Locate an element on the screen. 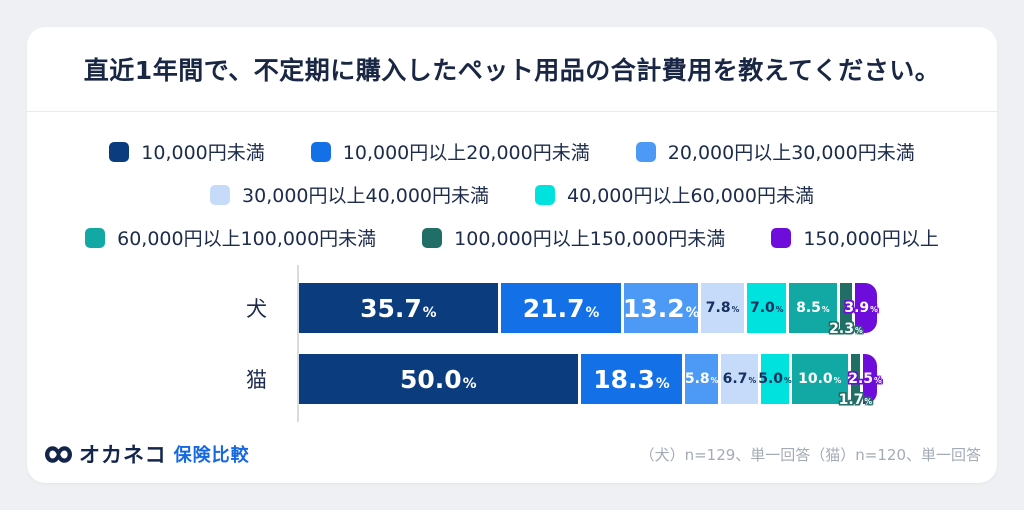  segment-value-label: 5.8% is located at coordinates (701, 379).